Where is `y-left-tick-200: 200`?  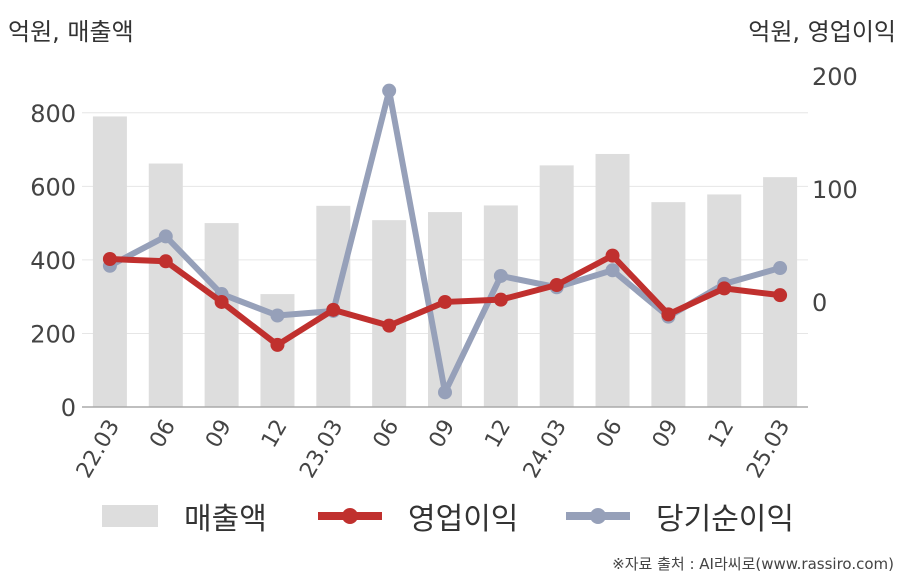 y-left-tick-200: 200 is located at coordinates (53, 334).